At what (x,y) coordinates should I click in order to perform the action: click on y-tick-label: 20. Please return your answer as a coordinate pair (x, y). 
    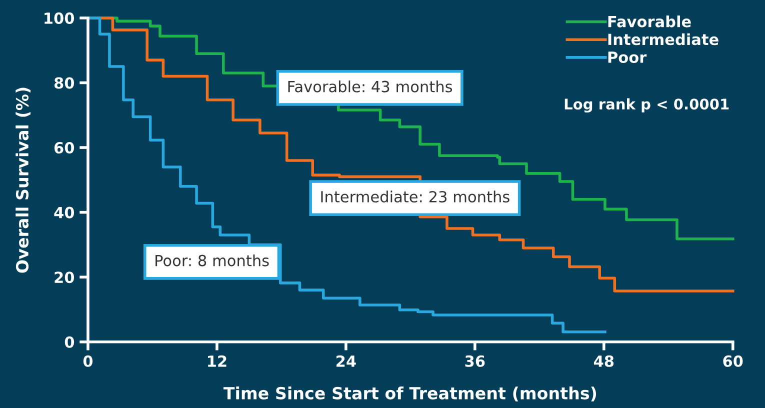
    Looking at the image, I should click on (64, 278).